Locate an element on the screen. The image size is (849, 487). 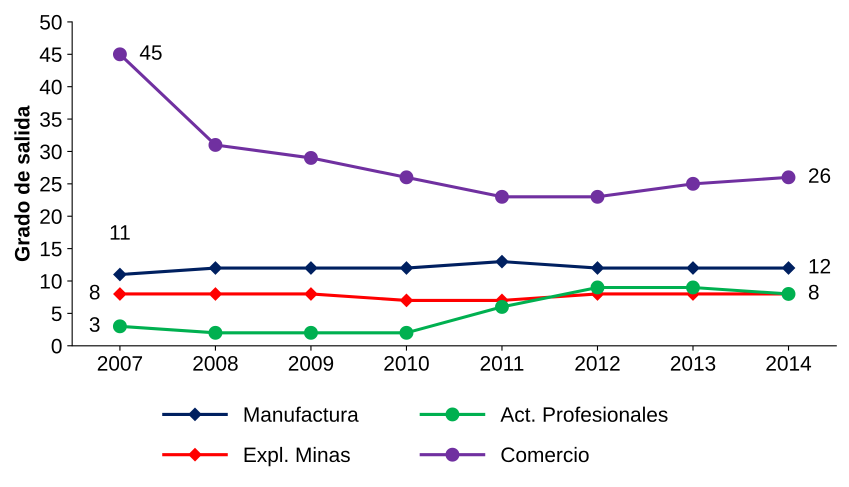
legend-label: Manufactura is located at coordinates (301, 414).